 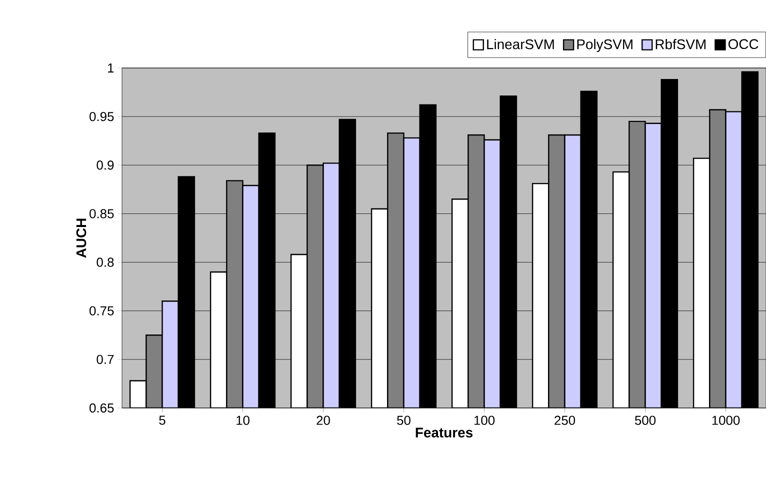 I want to click on x-tick-label: 10, so click(x=243, y=420).